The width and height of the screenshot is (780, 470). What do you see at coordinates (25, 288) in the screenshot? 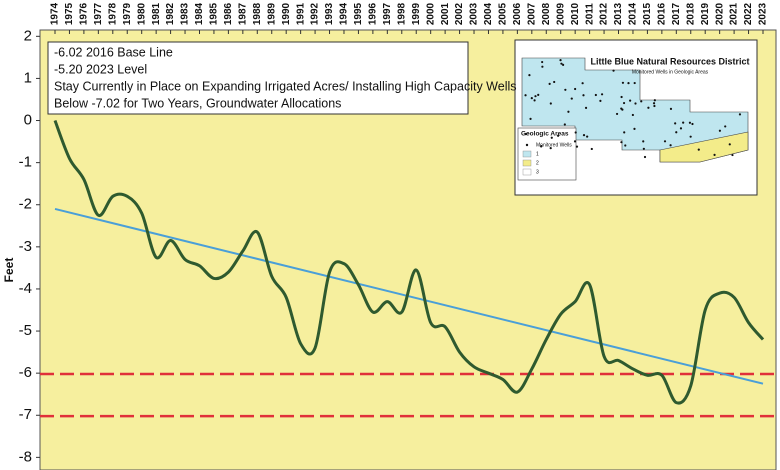
I see `y-tick-label: -4` at bounding box center [25, 288].